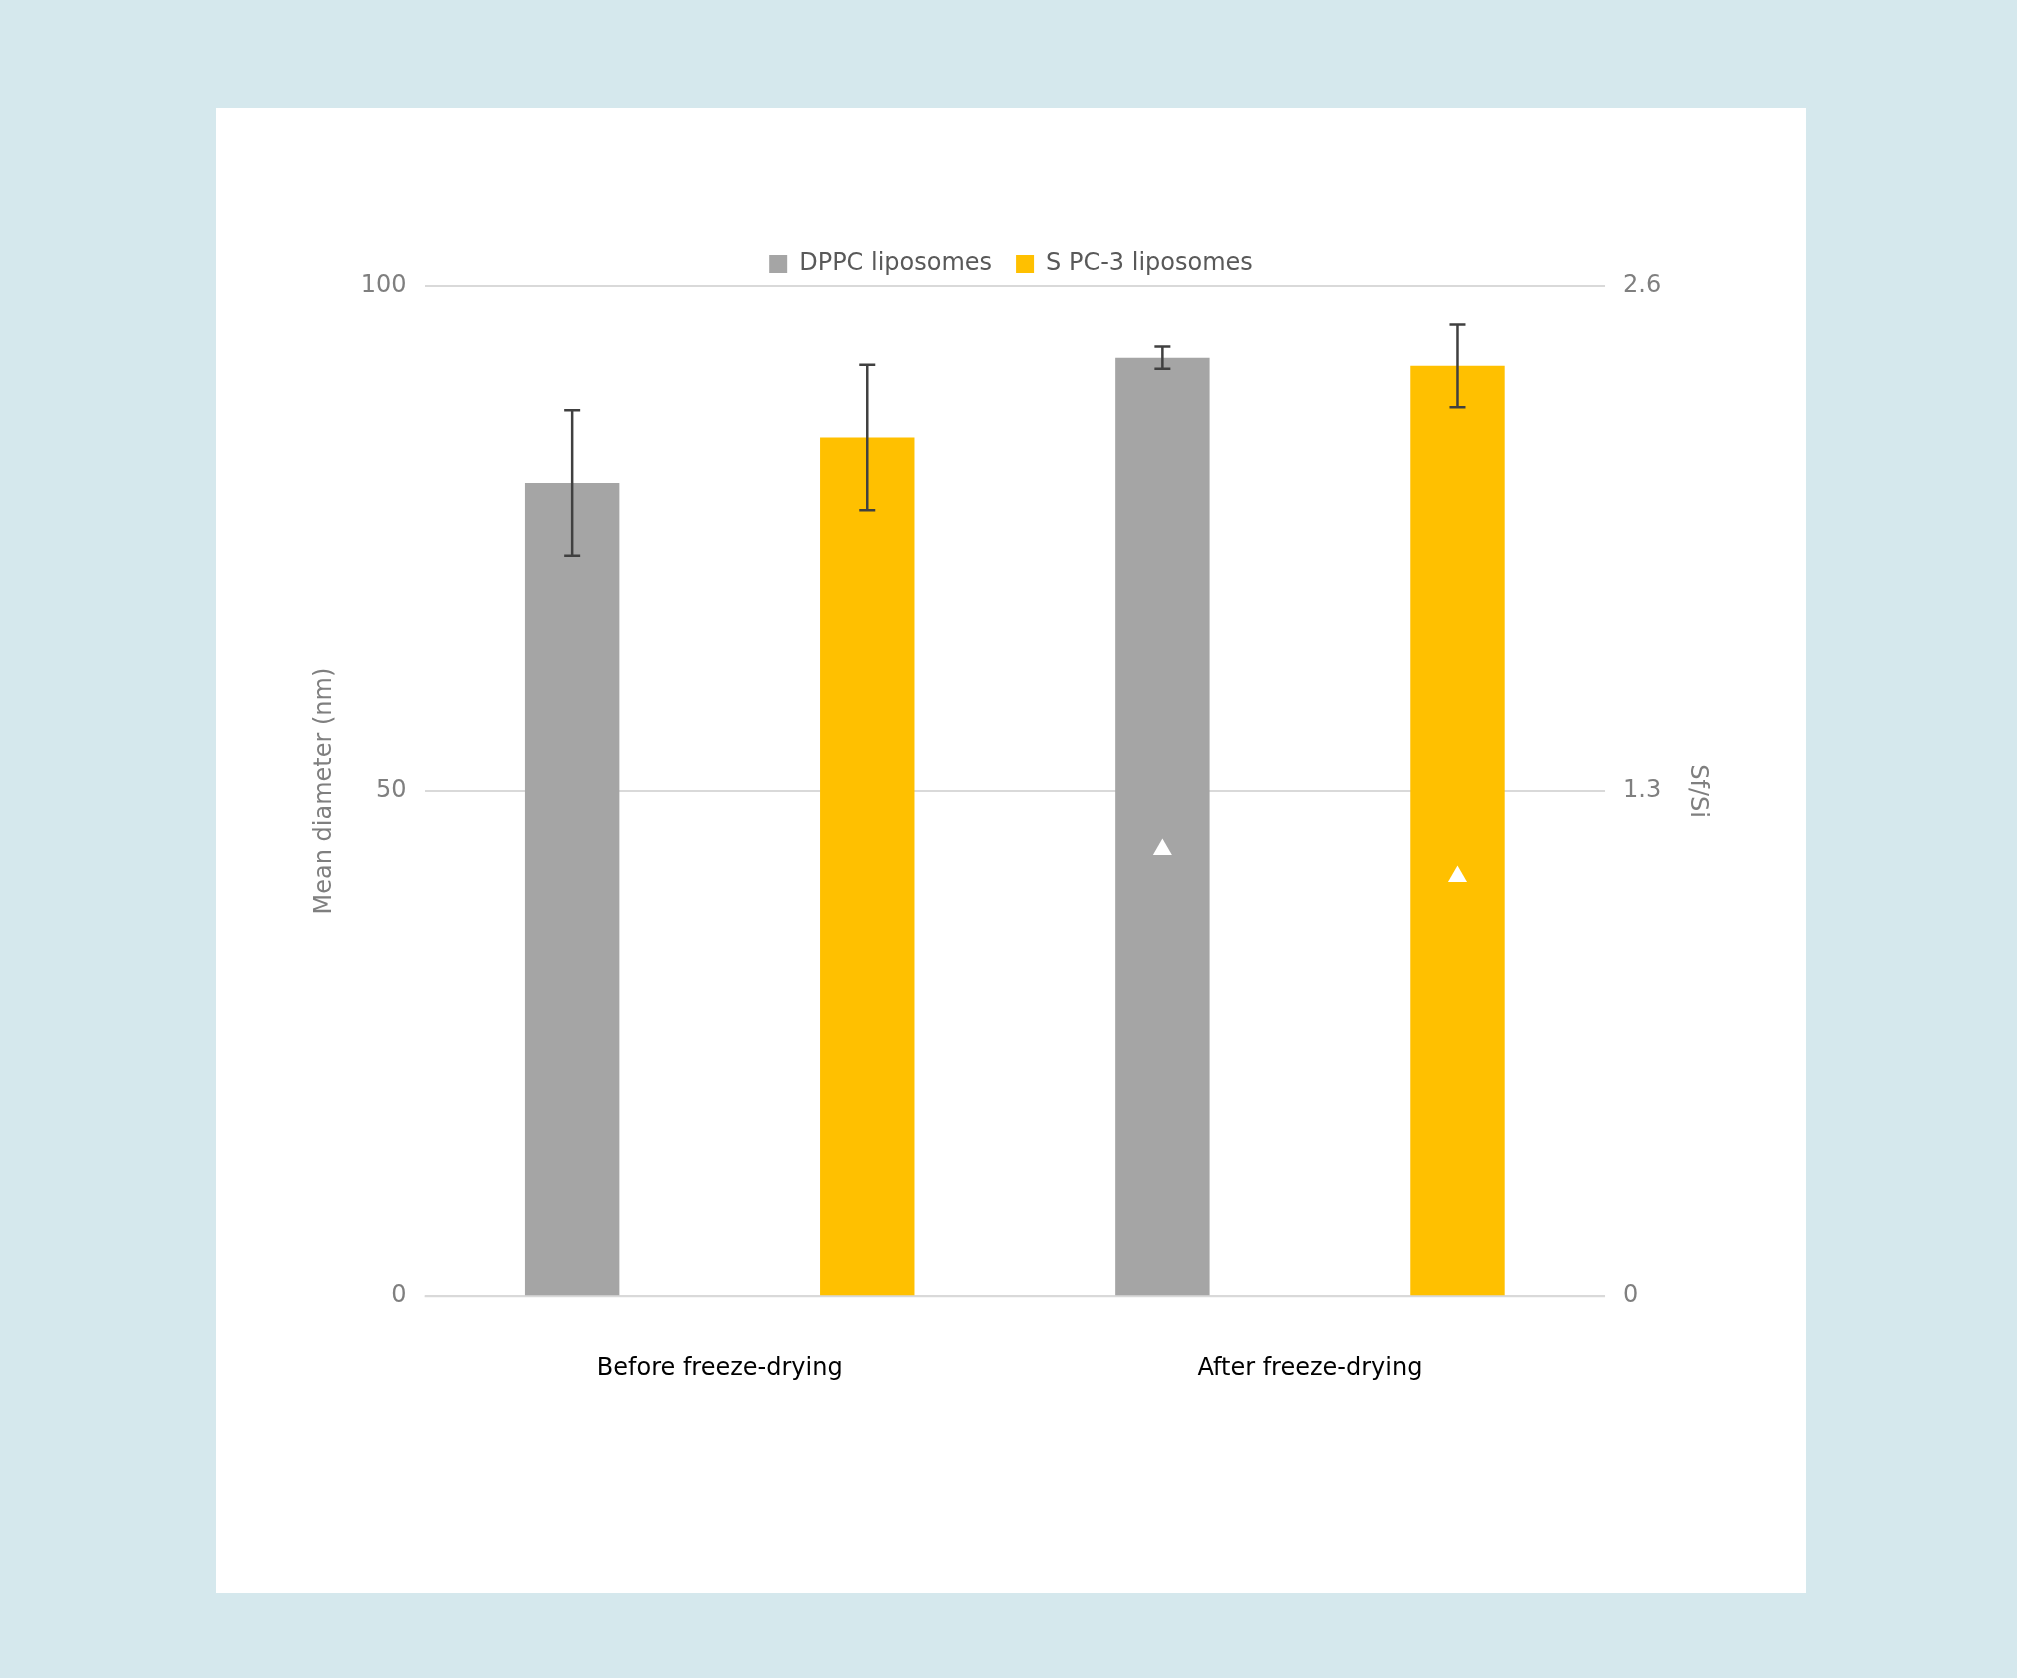  I want to click on legend-label: S PC-3 liposomes, so click(1149, 262).